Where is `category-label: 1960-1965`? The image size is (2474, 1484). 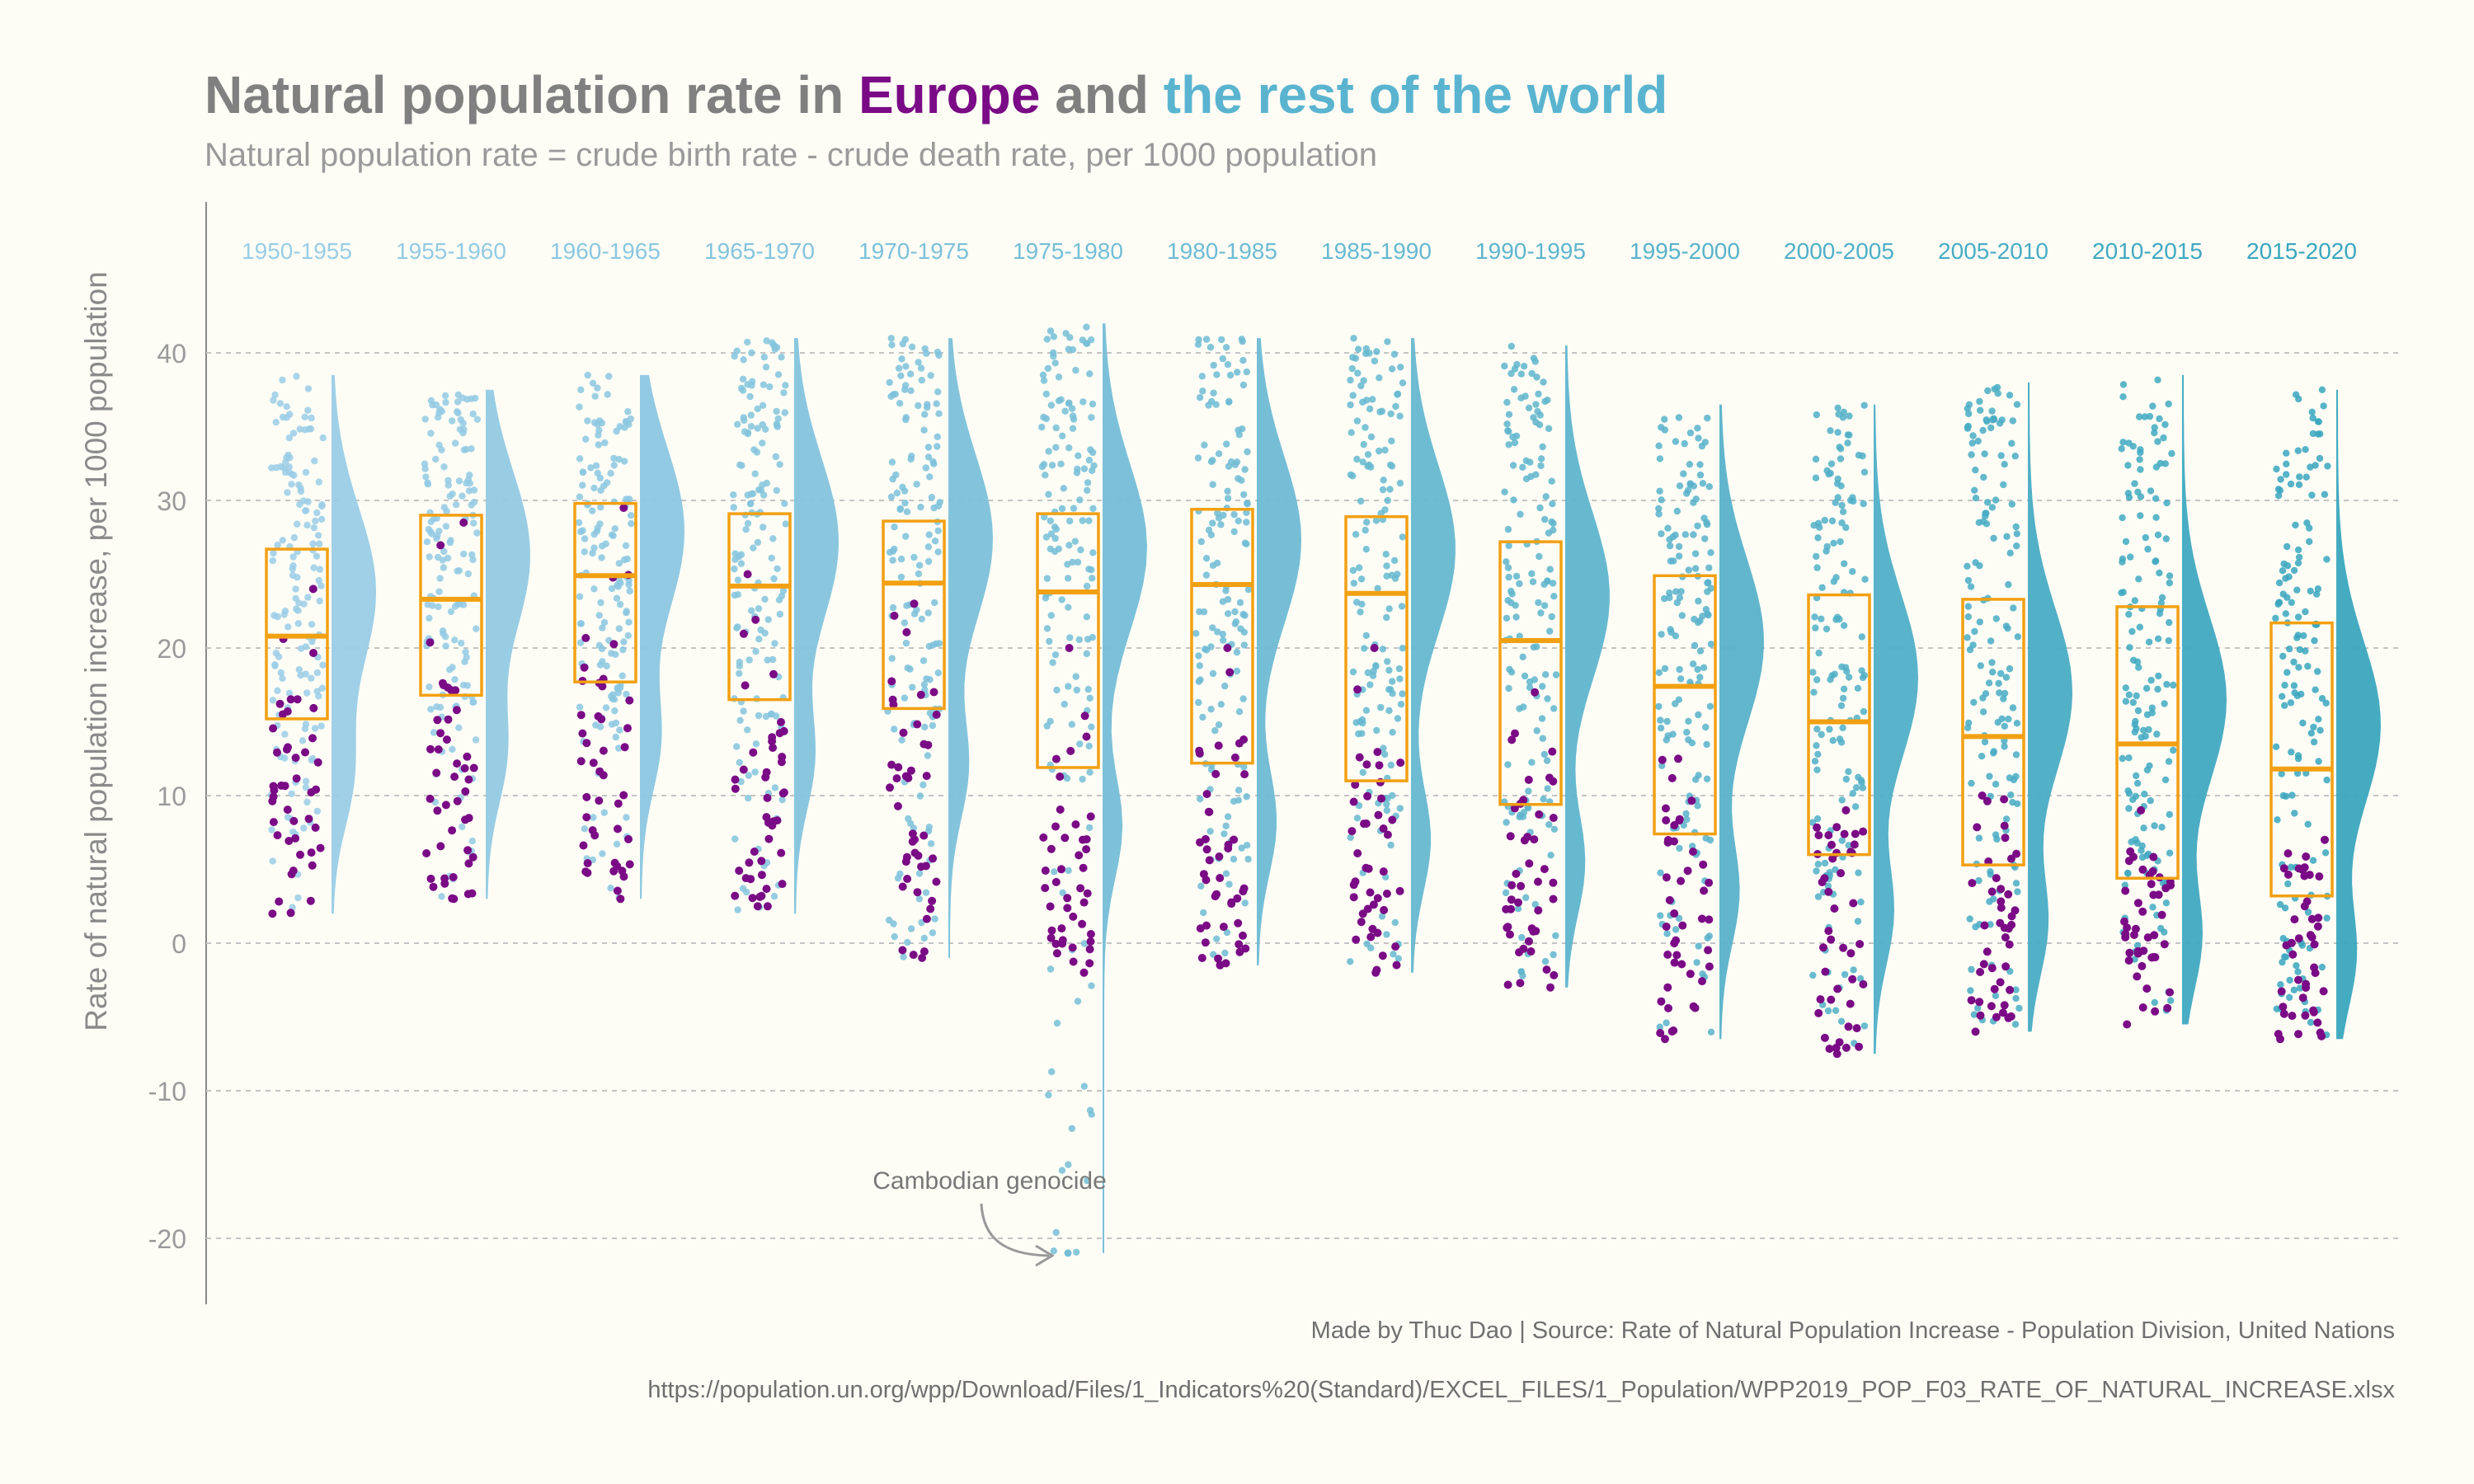 category-label: 1960-1965 is located at coordinates (605, 251).